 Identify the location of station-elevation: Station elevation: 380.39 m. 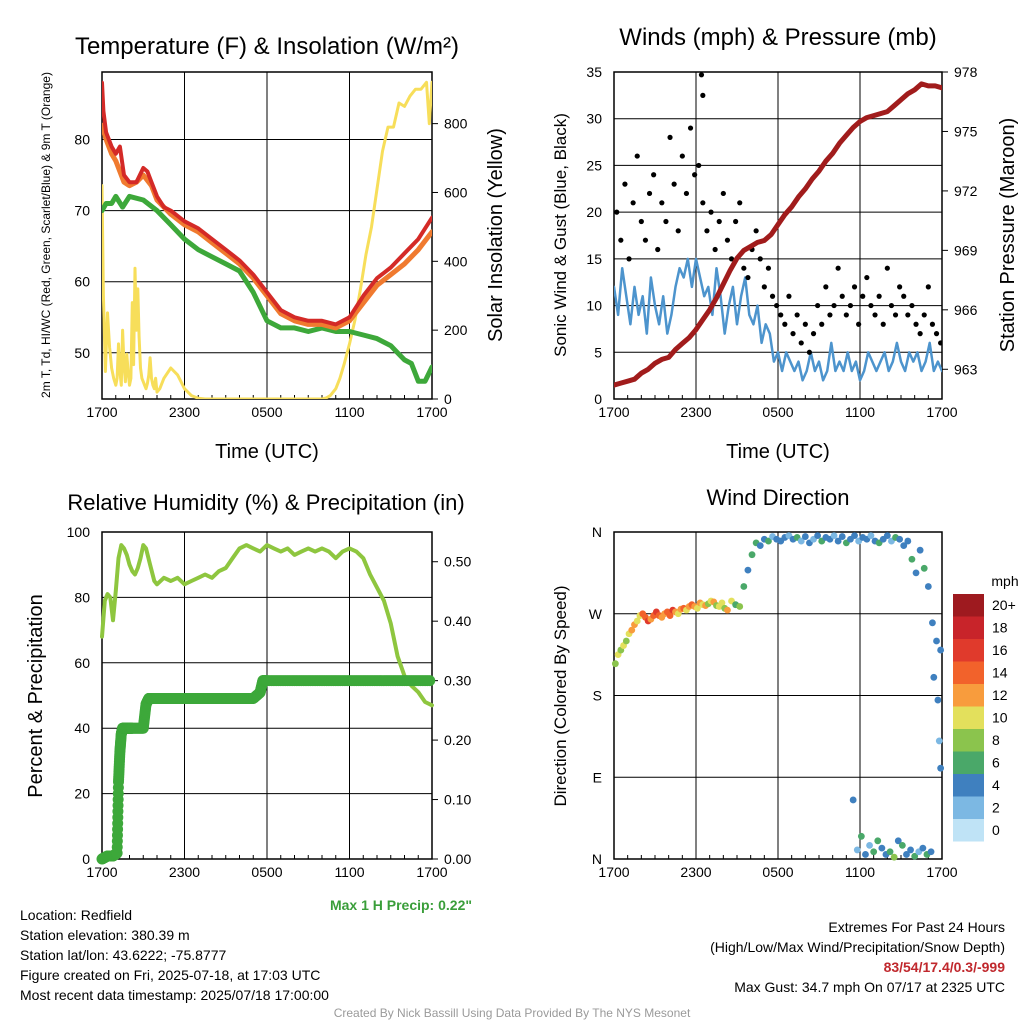
(105, 935).